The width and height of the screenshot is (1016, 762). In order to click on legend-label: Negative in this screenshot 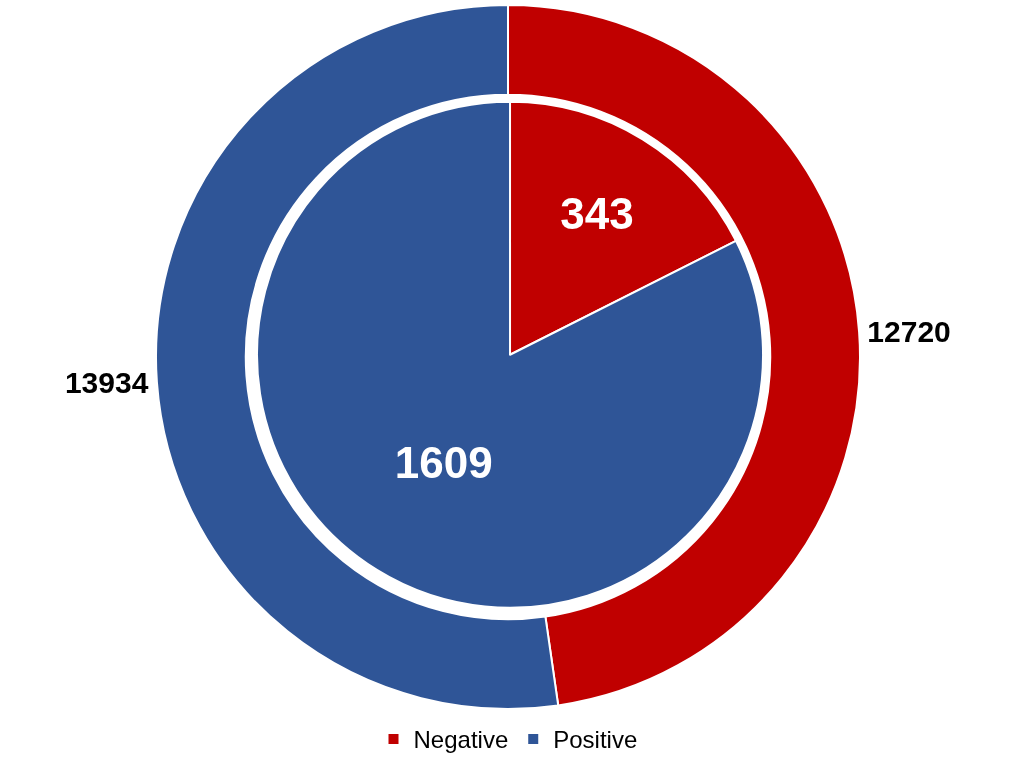, I will do `click(461, 740)`.